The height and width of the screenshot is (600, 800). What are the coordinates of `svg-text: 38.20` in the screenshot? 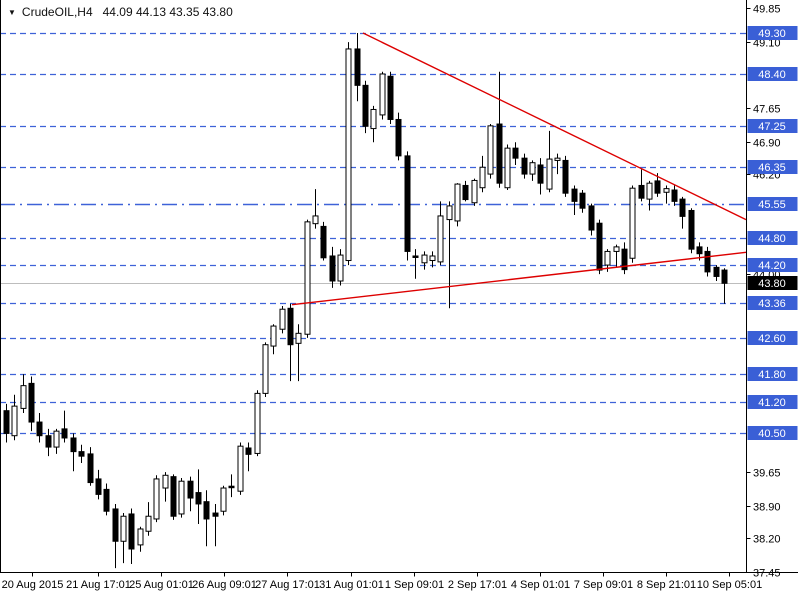 It's located at (767, 540).